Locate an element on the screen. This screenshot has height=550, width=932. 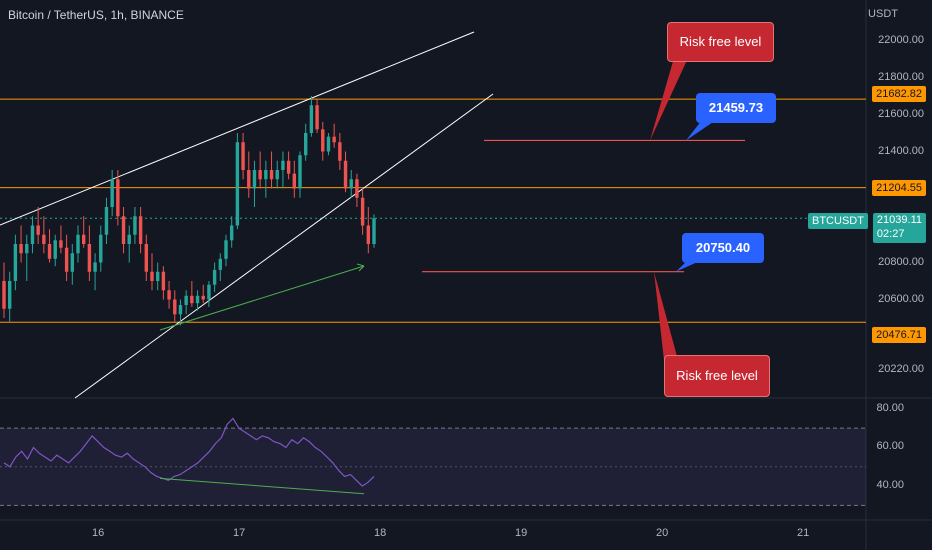
time-tick: 20 is located at coordinates (662, 533).